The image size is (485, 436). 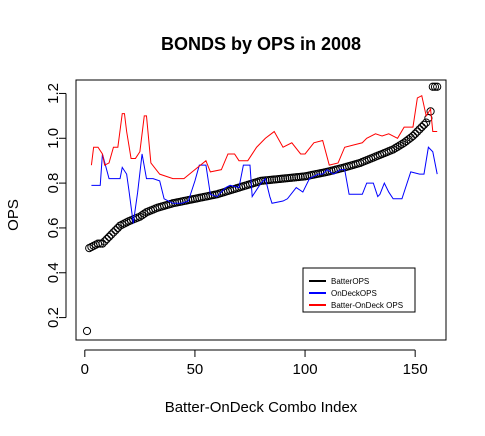 What do you see at coordinates (53, 228) in the screenshot?
I see `y-tick-label: 0.6` at bounding box center [53, 228].